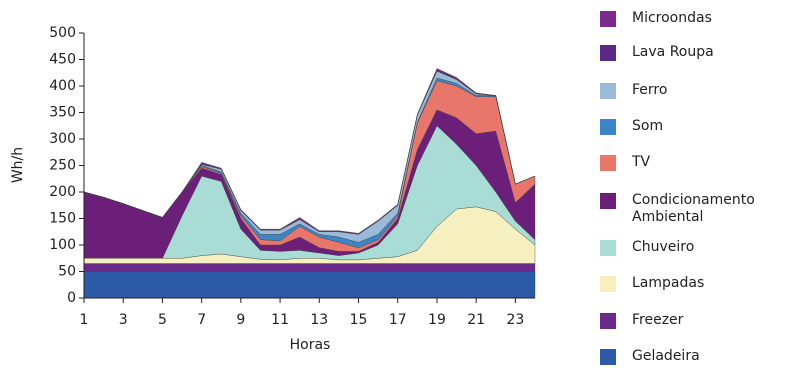 This screenshot has width=800, height=381. What do you see at coordinates (648, 126) in the screenshot?
I see `legend-label: Som` at bounding box center [648, 126].